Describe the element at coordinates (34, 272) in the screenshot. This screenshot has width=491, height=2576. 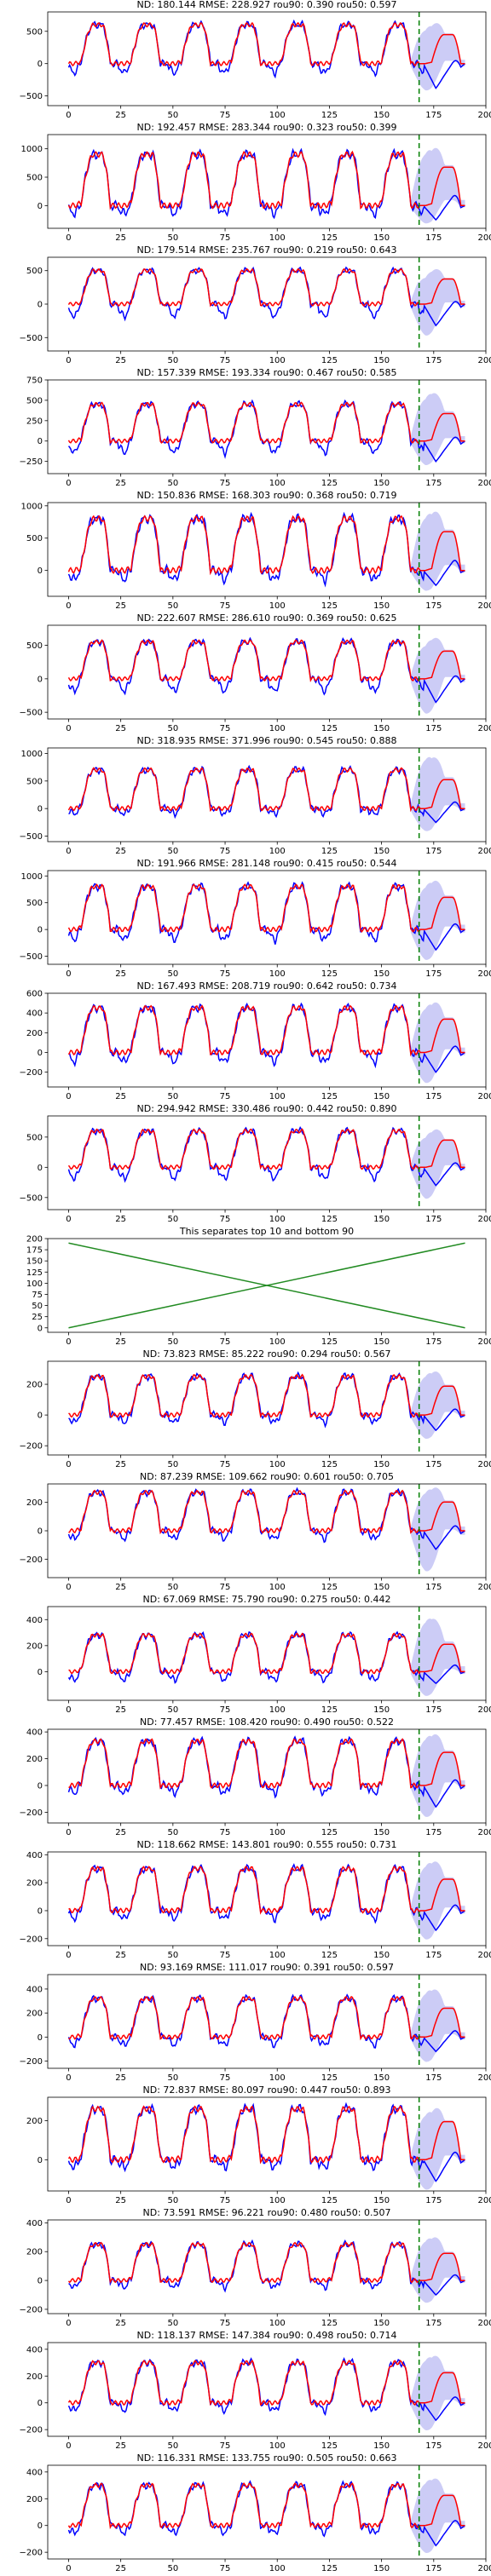
I see `y-tick-label: 500` at that location.